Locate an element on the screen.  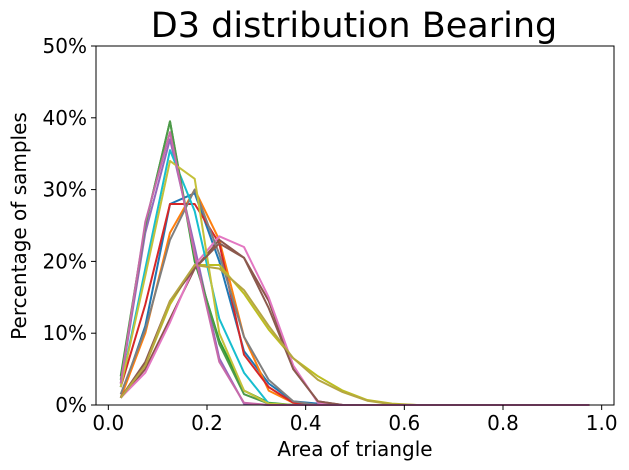
x-tick-label: 0.2 is located at coordinates (207, 423).